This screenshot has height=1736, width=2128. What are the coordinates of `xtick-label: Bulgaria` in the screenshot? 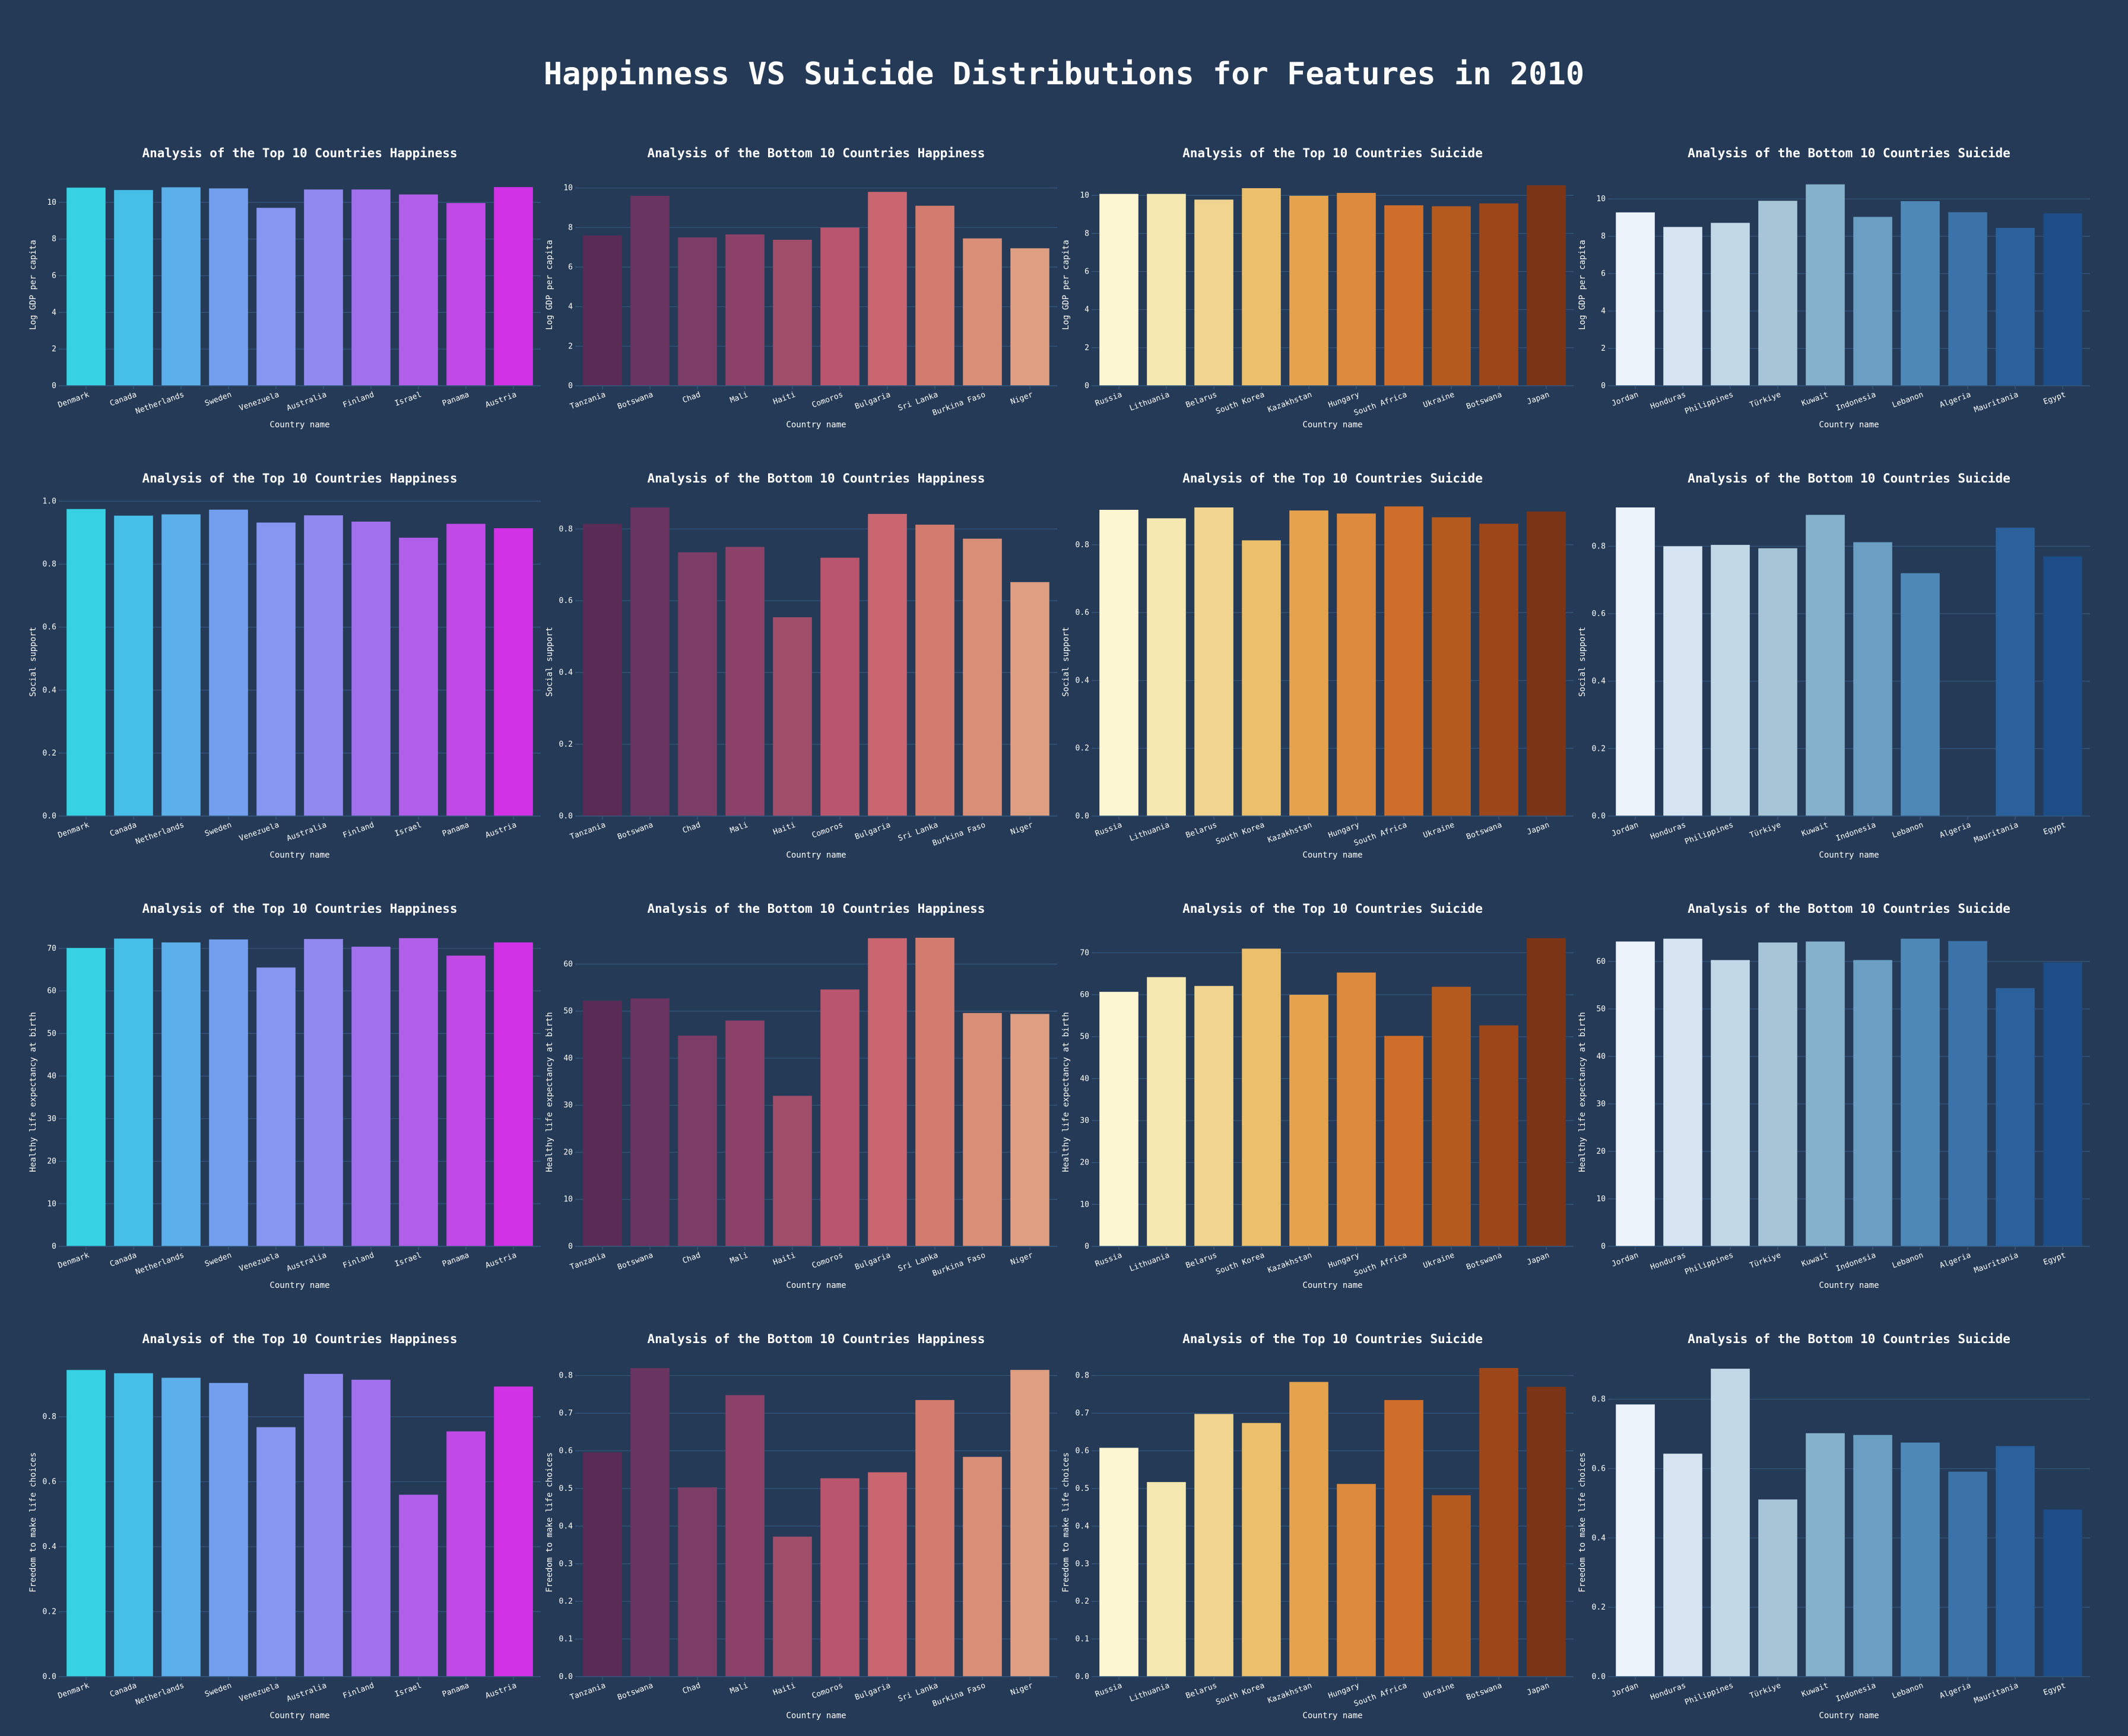 It's located at (873, 831).